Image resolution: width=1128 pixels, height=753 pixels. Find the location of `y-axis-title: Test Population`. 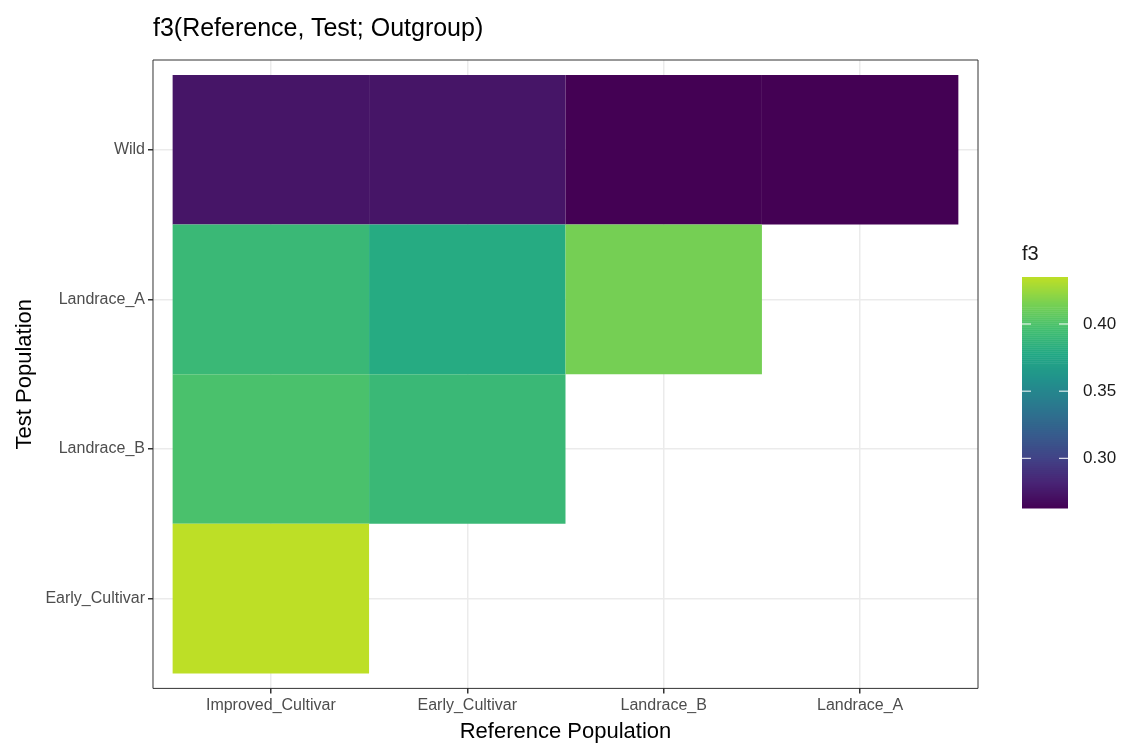

y-axis-title: Test Population is located at coordinates (24, 374).